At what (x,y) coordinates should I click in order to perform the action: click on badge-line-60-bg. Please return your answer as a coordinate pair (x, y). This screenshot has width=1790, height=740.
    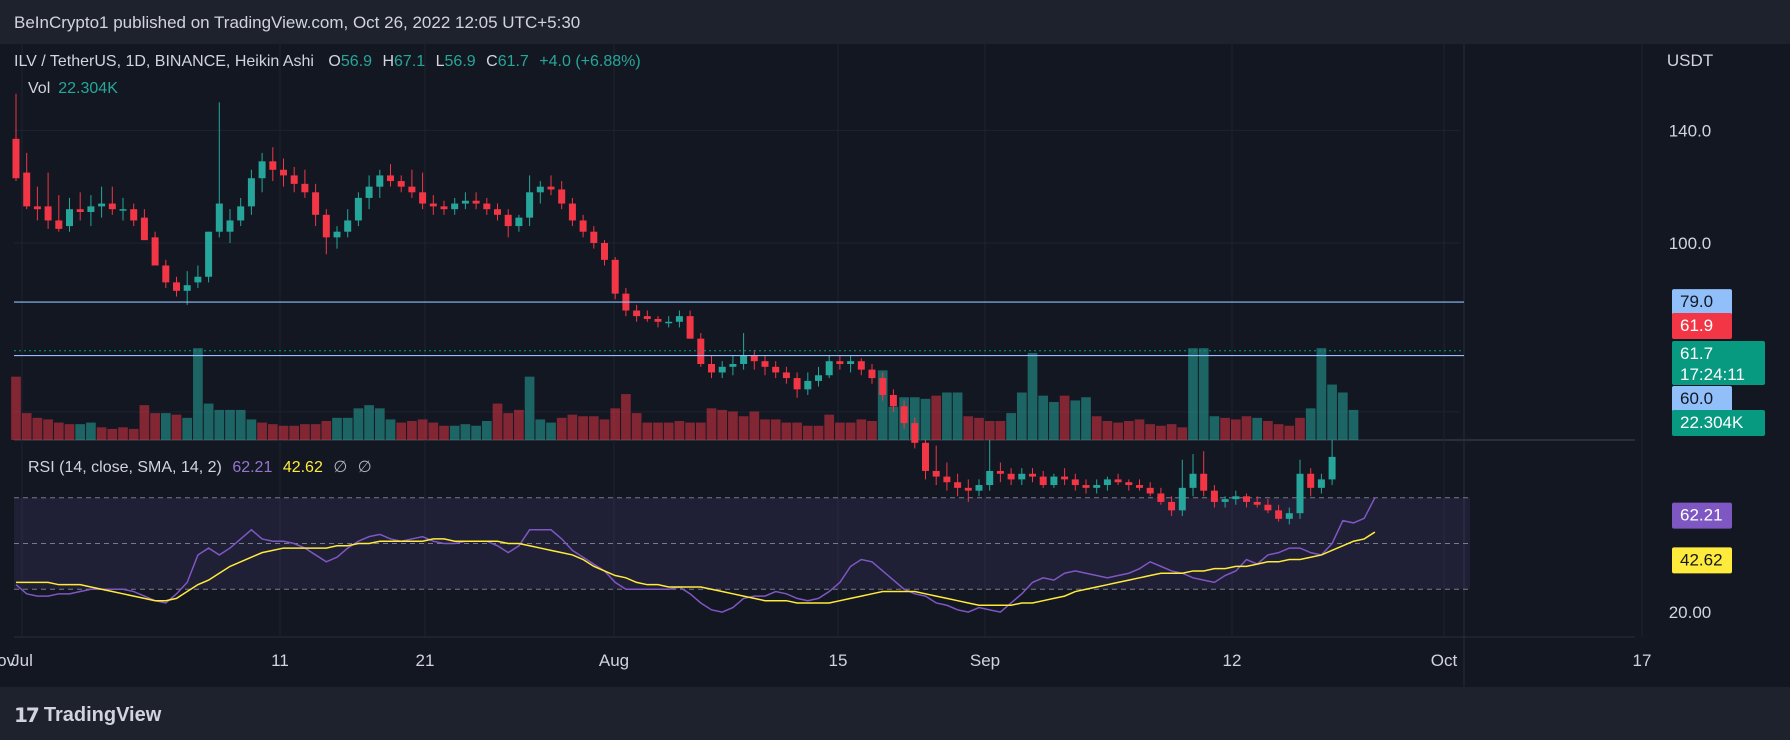
    Looking at the image, I should click on (1702, 399).